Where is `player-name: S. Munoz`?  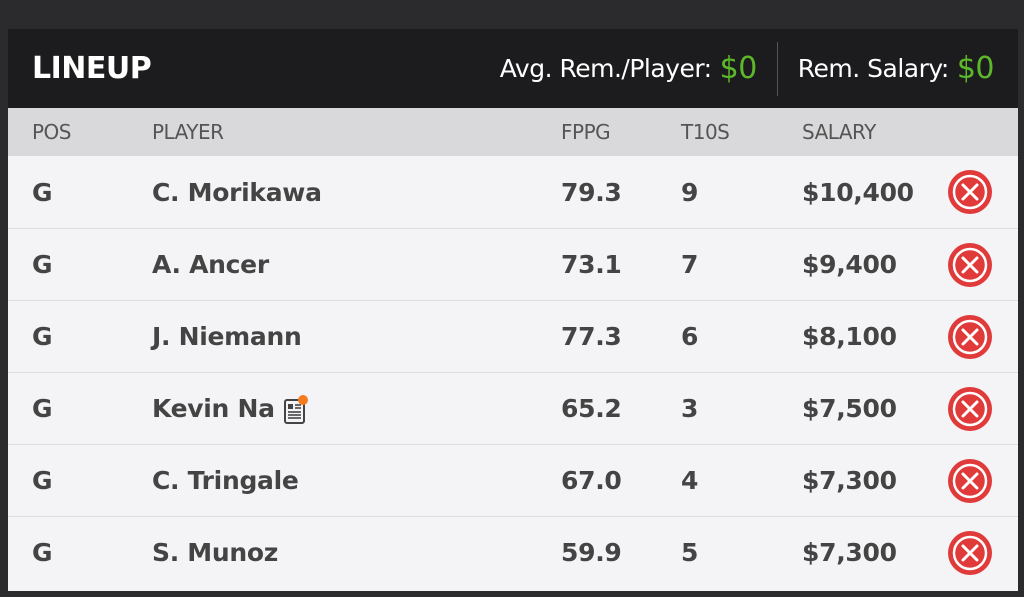 player-name: S. Munoz is located at coordinates (215, 552).